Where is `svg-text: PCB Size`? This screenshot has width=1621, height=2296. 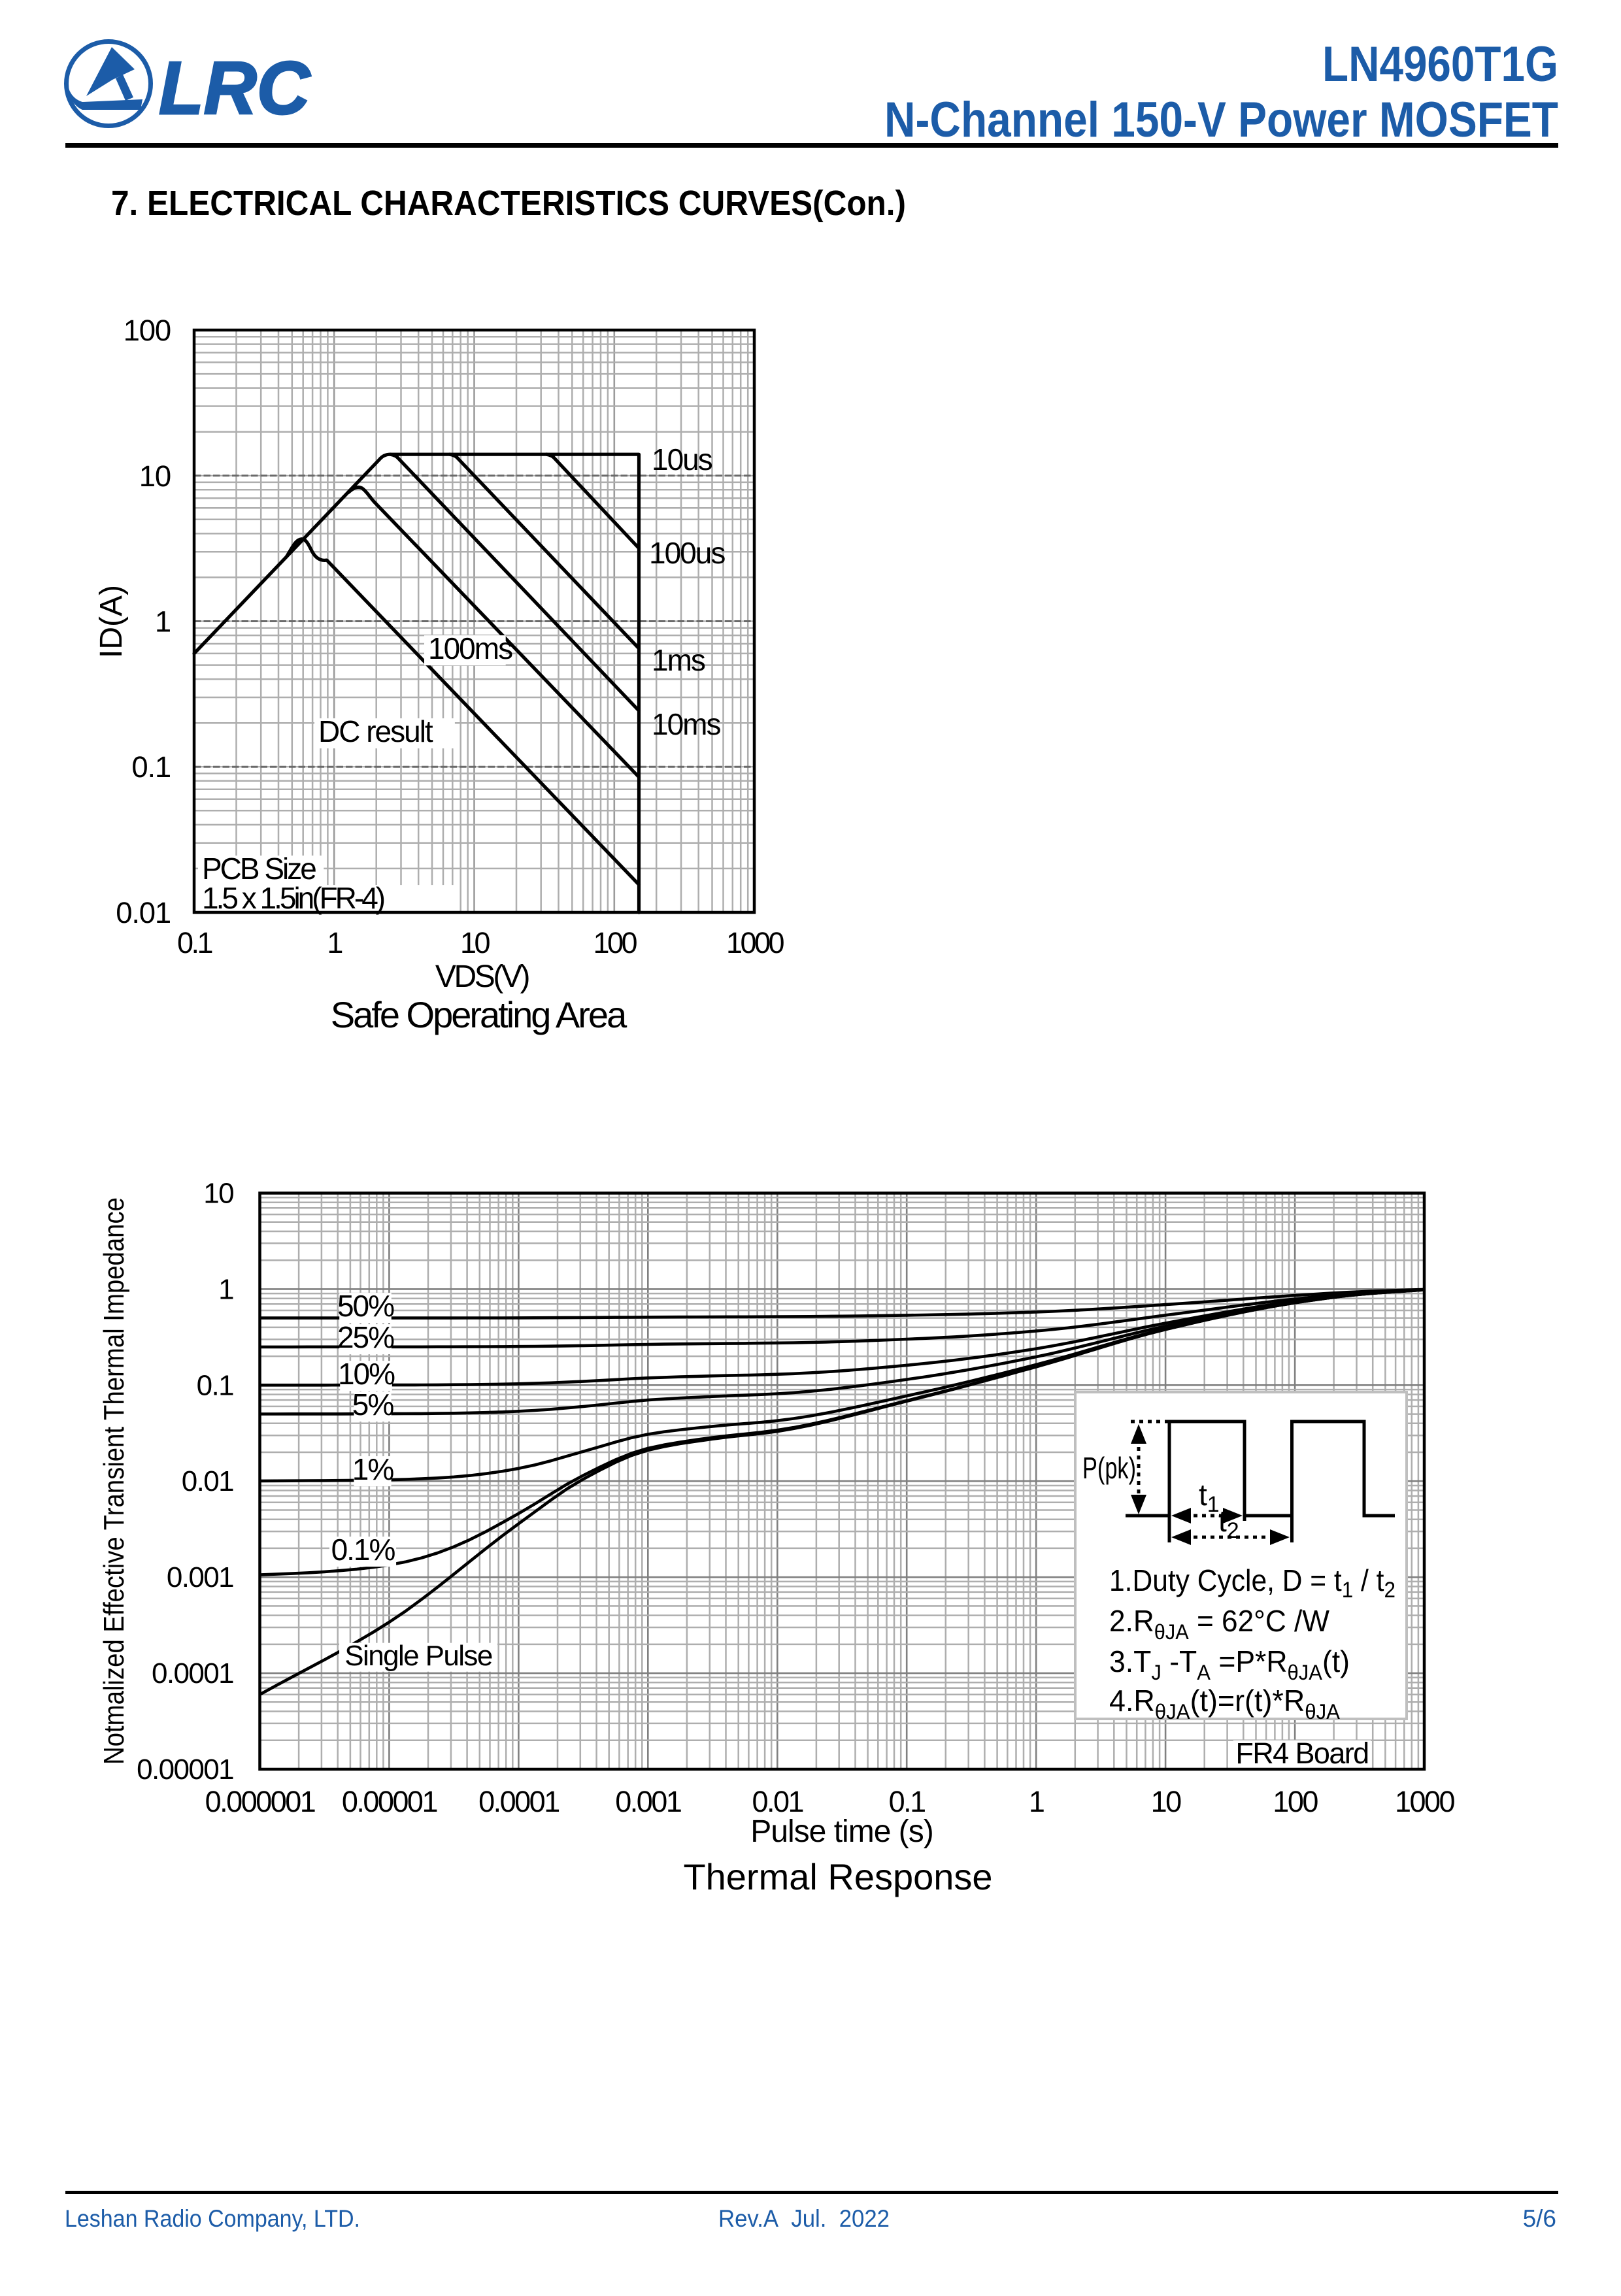 svg-text: PCB Size is located at coordinates (259, 869).